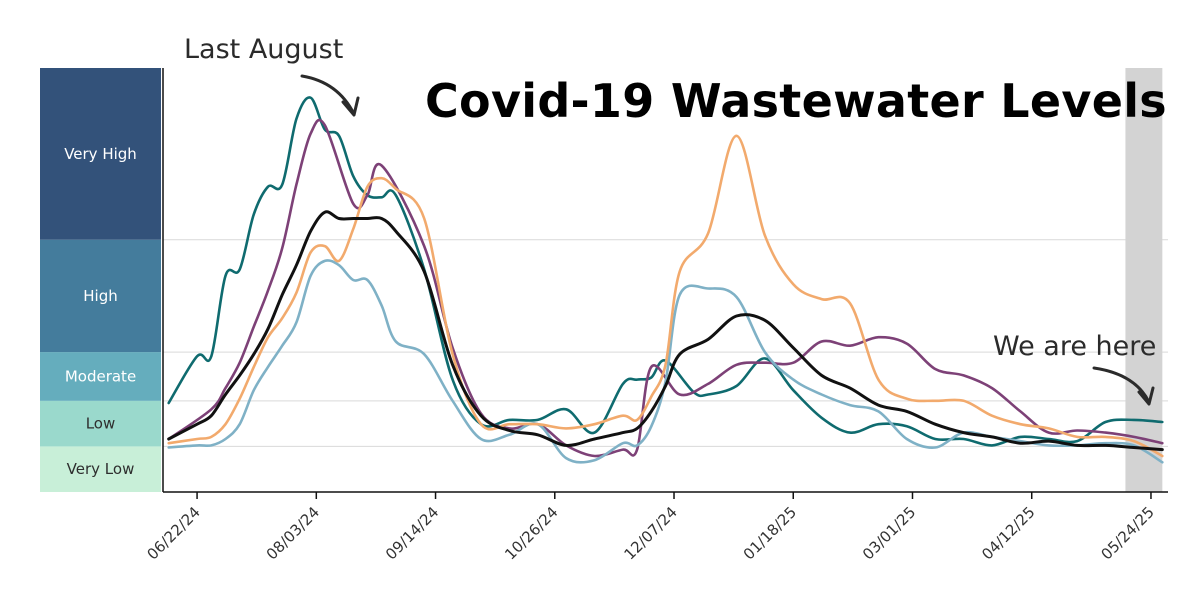  I want to click on x-tick-label: 05/24/25, so click(1127, 533).